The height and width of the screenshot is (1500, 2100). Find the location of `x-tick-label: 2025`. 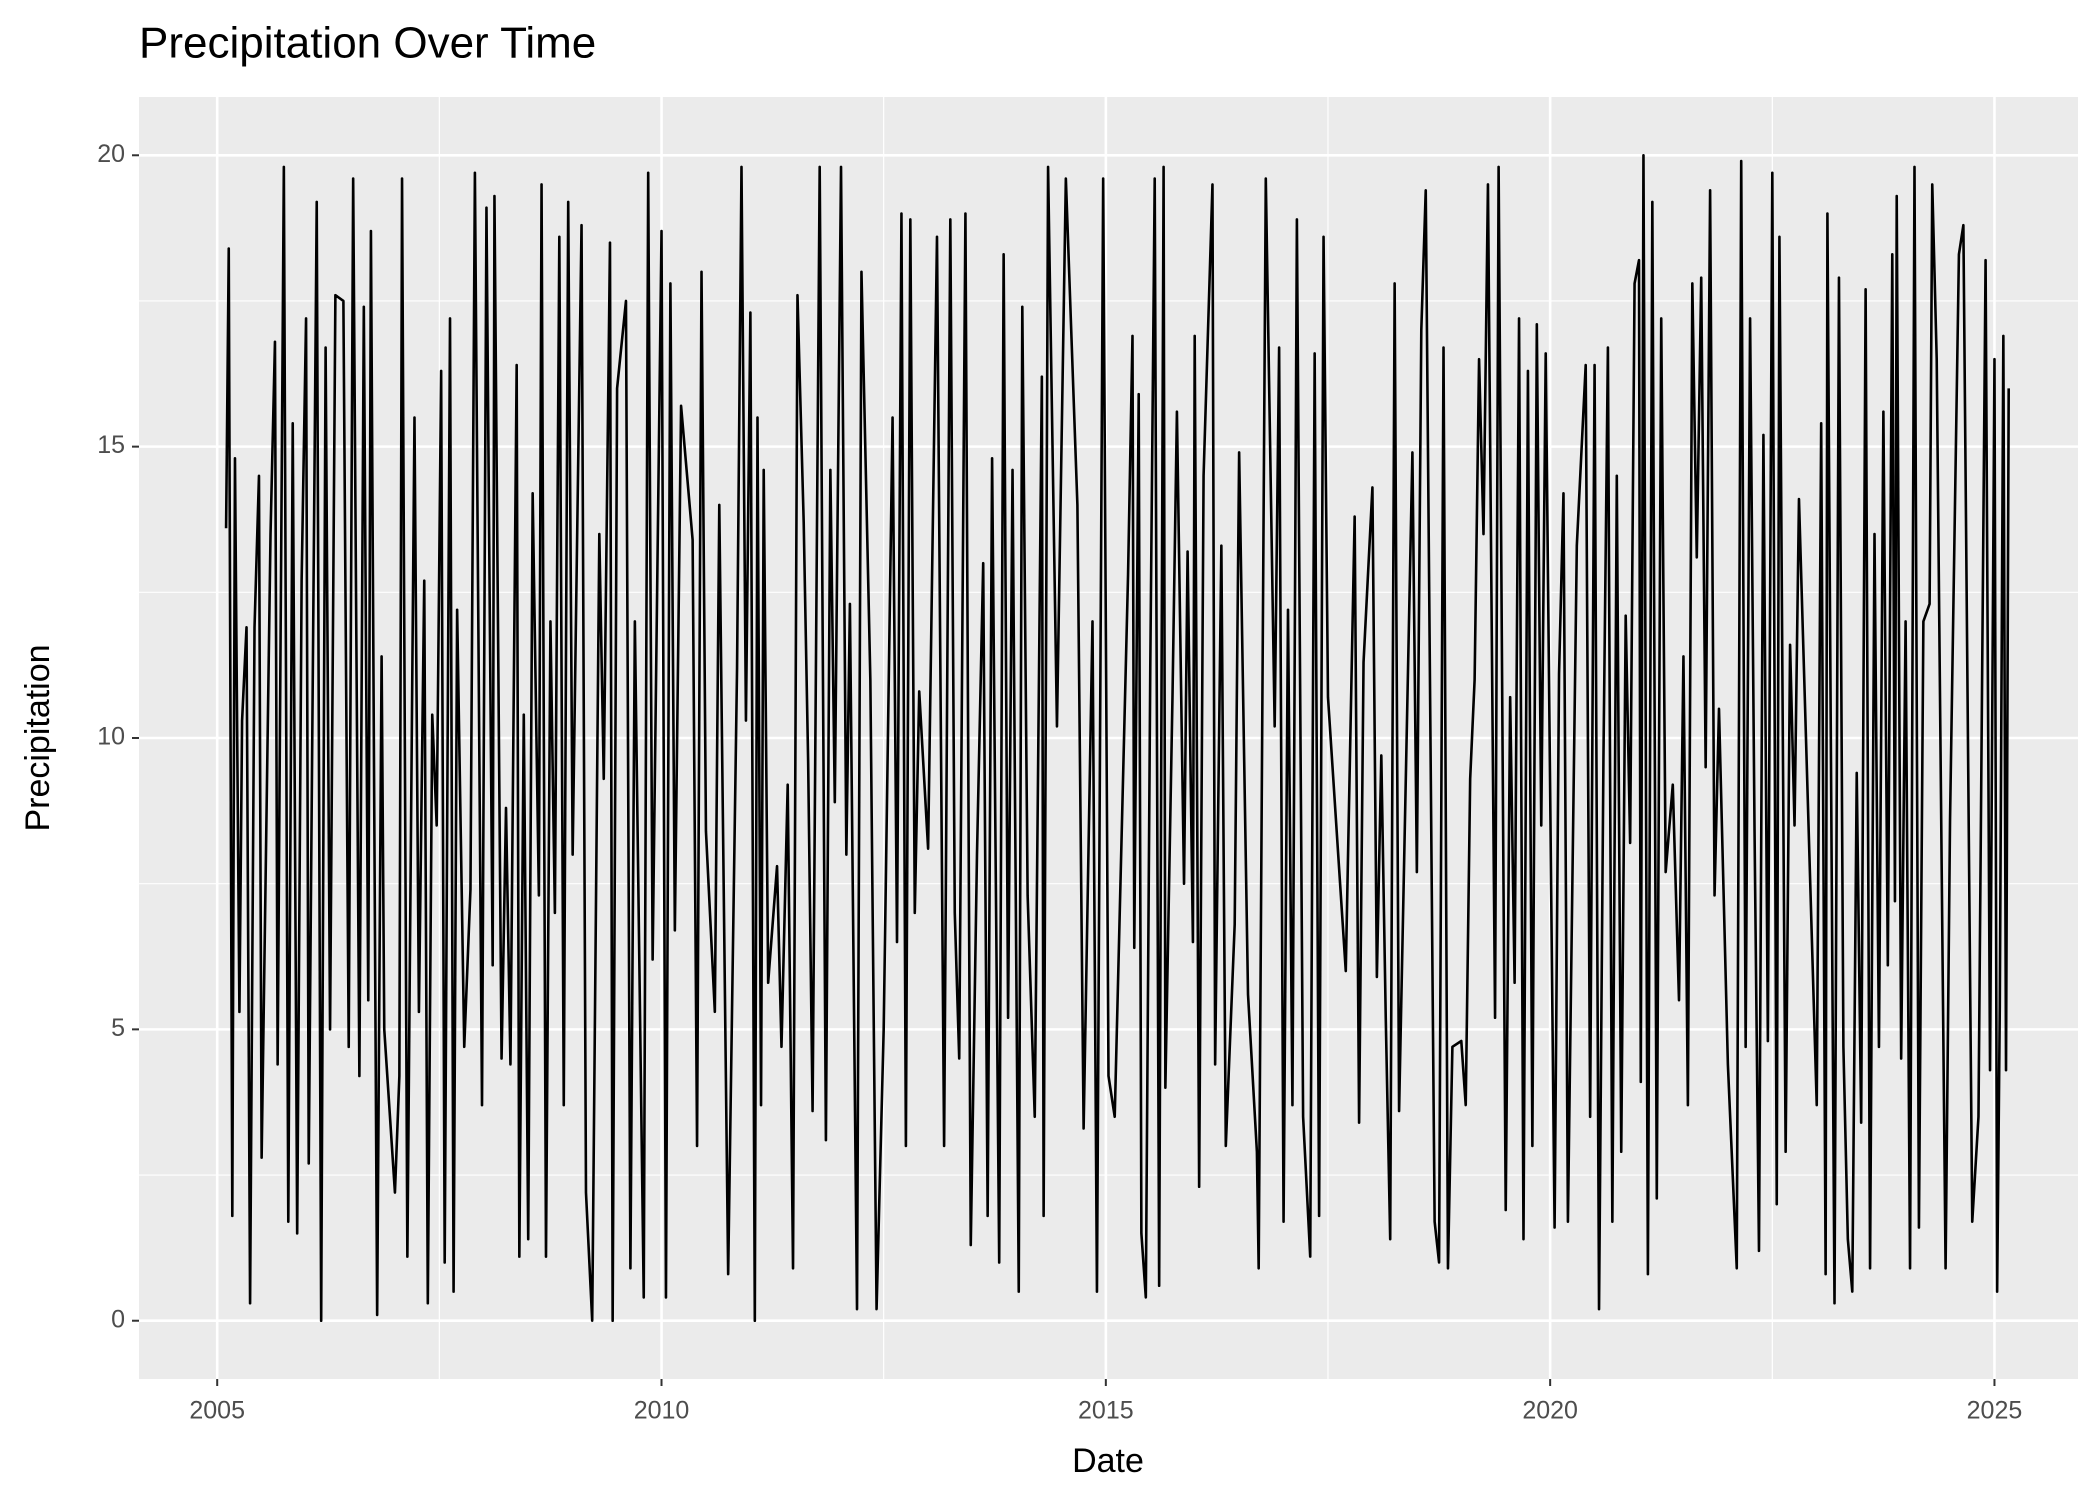

x-tick-label: 2025 is located at coordinates (1995, 1411).